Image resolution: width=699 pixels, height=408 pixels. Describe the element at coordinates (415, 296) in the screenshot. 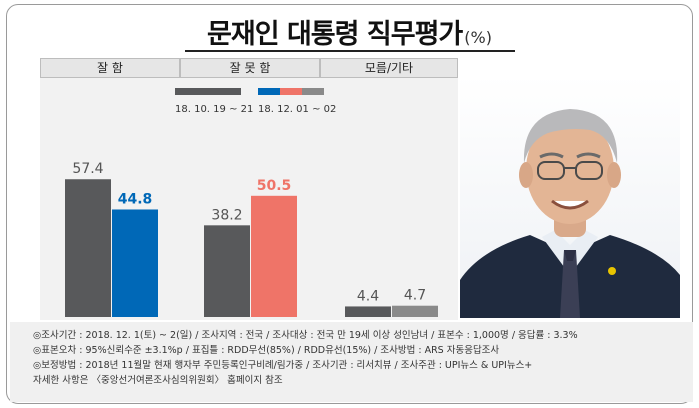

I see `value-label-dontknow-current: 4.7` at that location.